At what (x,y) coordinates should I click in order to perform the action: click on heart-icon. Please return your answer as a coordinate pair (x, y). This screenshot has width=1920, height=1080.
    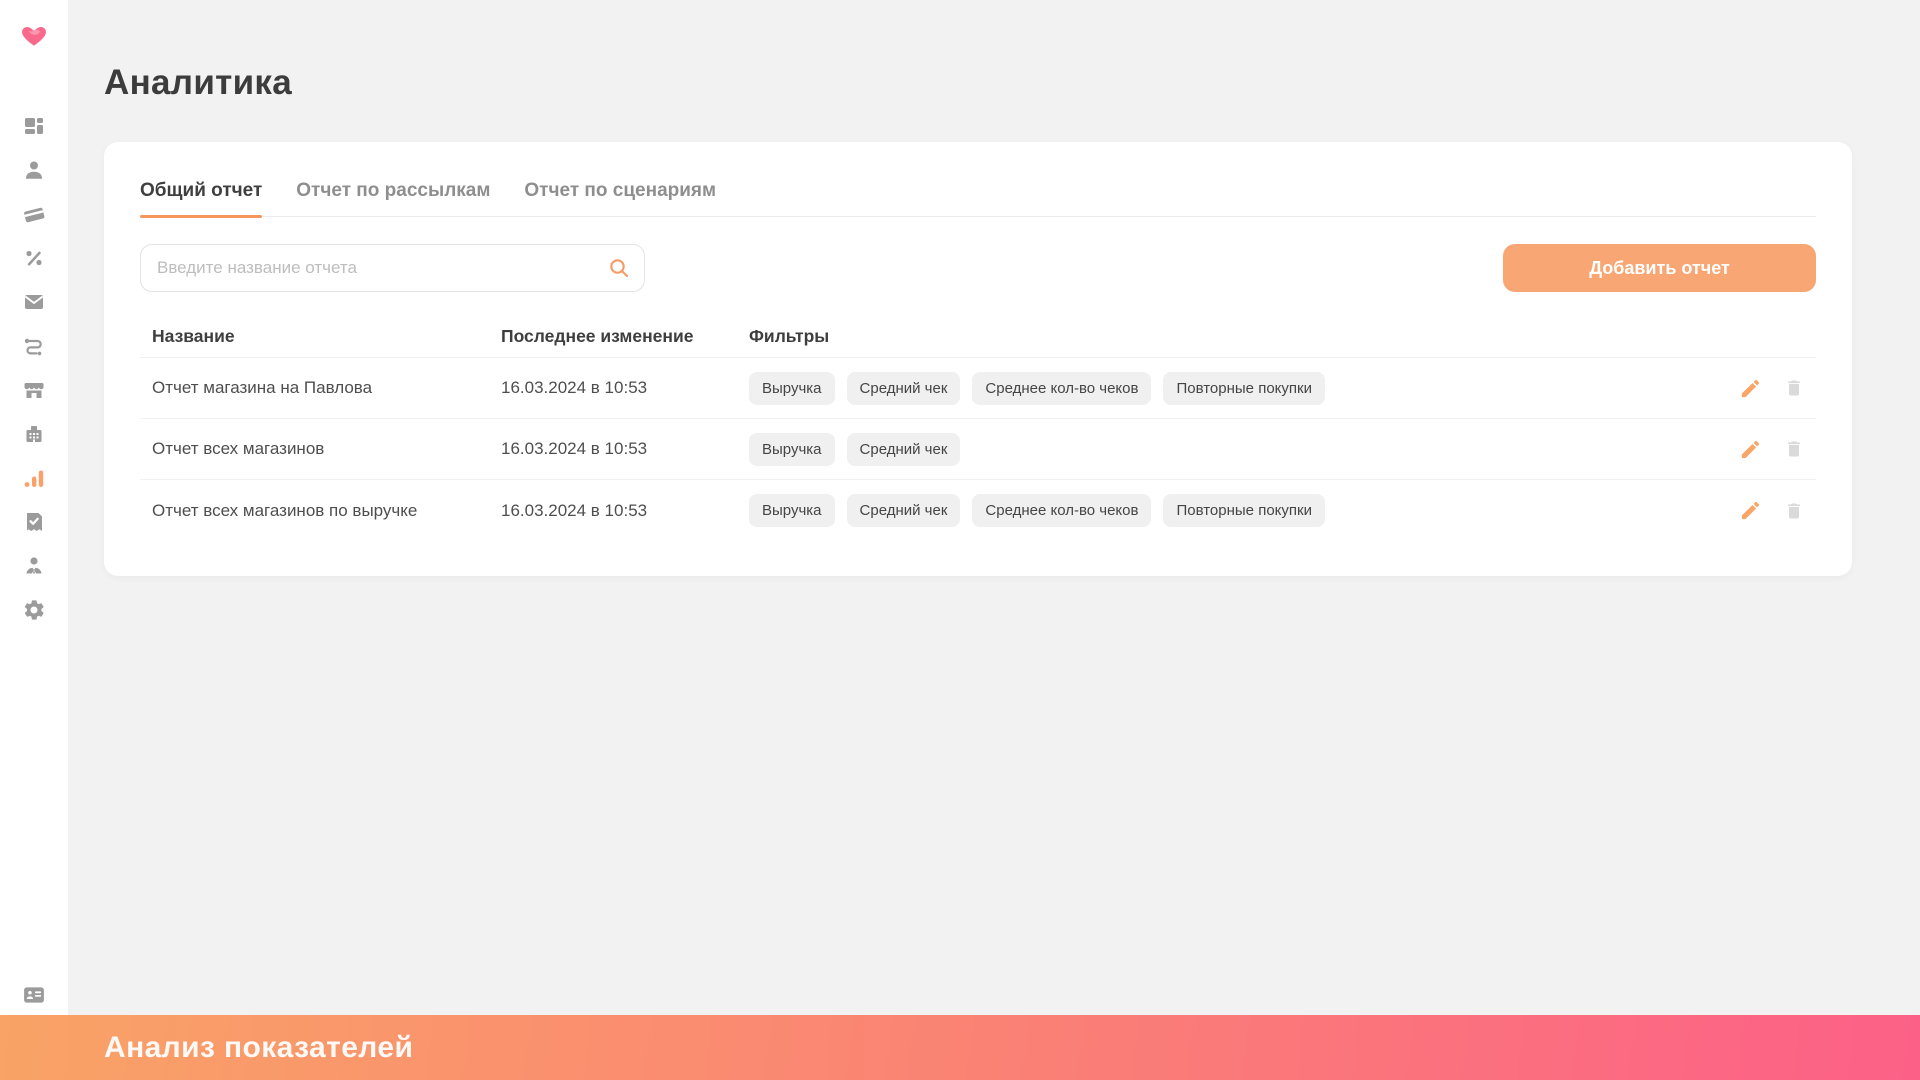
    Looking at the image, I should click on (34, 36).